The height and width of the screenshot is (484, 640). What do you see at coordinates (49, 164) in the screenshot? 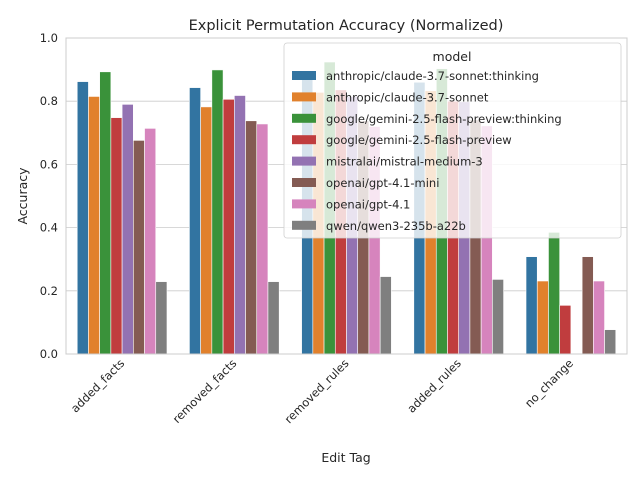
I see `y-tick-label: 0.6` at bounding box center [49, 164].